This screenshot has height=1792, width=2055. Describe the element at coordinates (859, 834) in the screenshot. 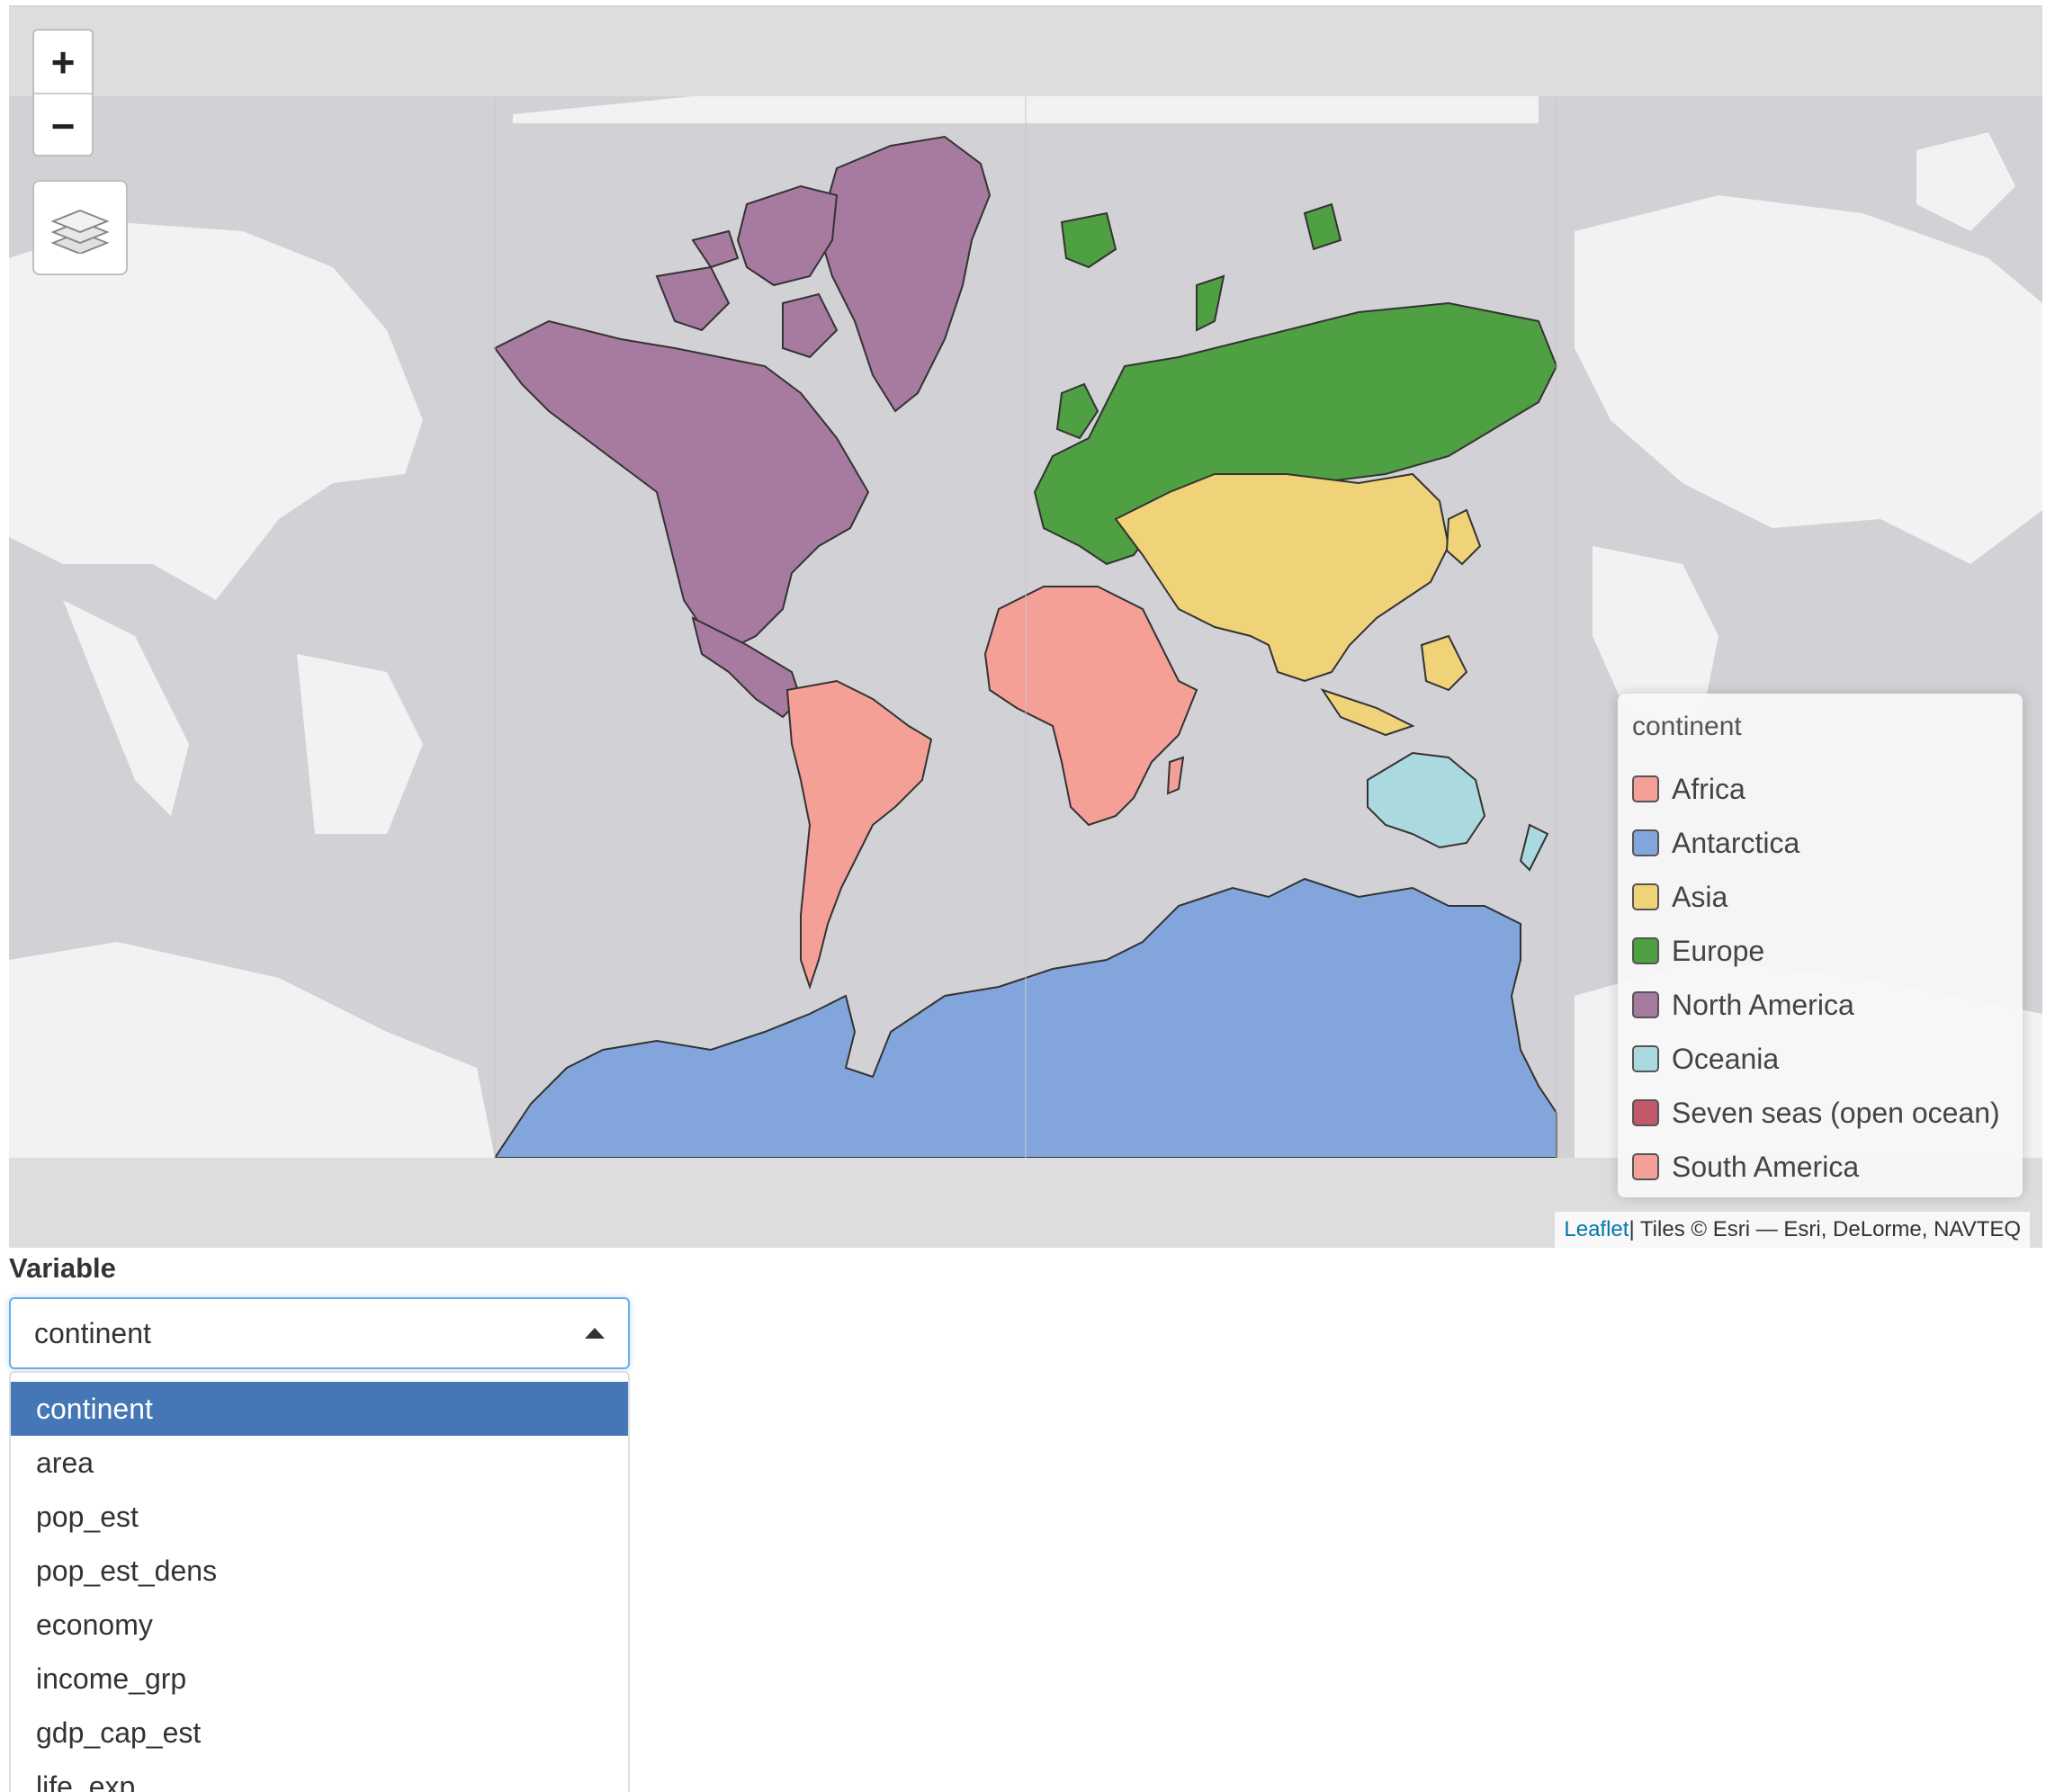

I see `south-america` at that location.